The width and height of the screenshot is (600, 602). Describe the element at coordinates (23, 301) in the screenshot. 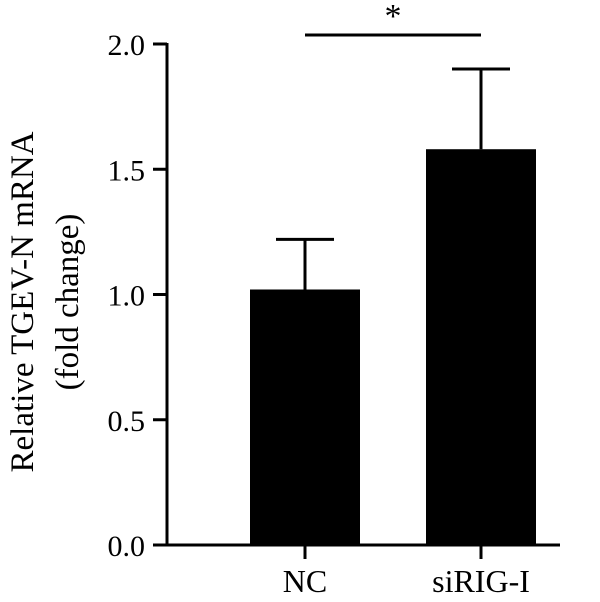

I see `y-axis-label-line1: Relative TGEV-N mRNA` at that location.